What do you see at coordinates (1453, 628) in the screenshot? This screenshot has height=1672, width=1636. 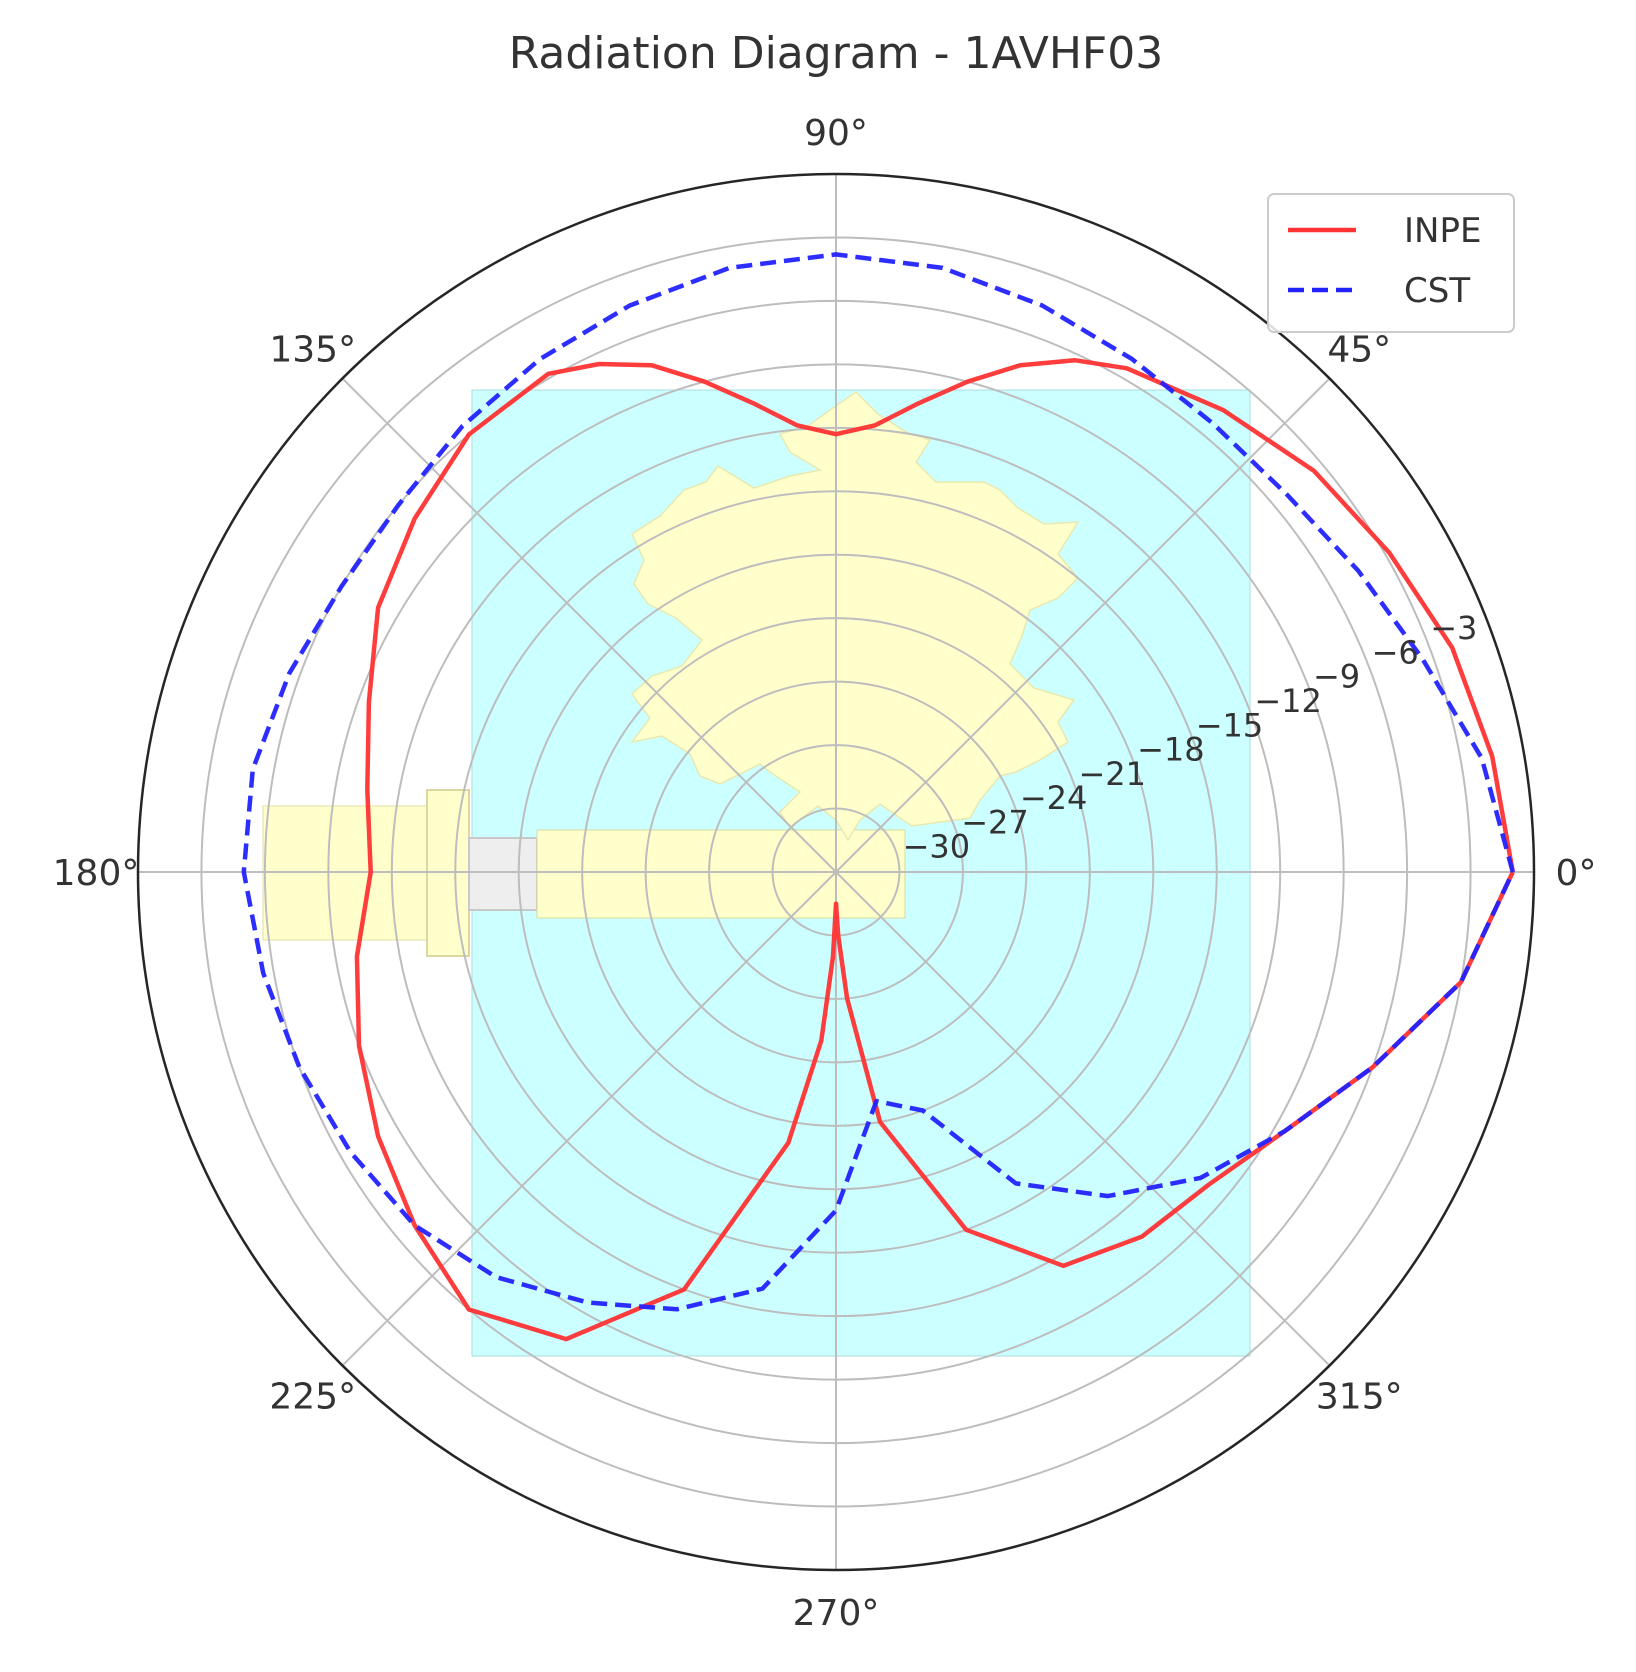 I see `r-tick-label: −3` at bounding box center [1453, 628].